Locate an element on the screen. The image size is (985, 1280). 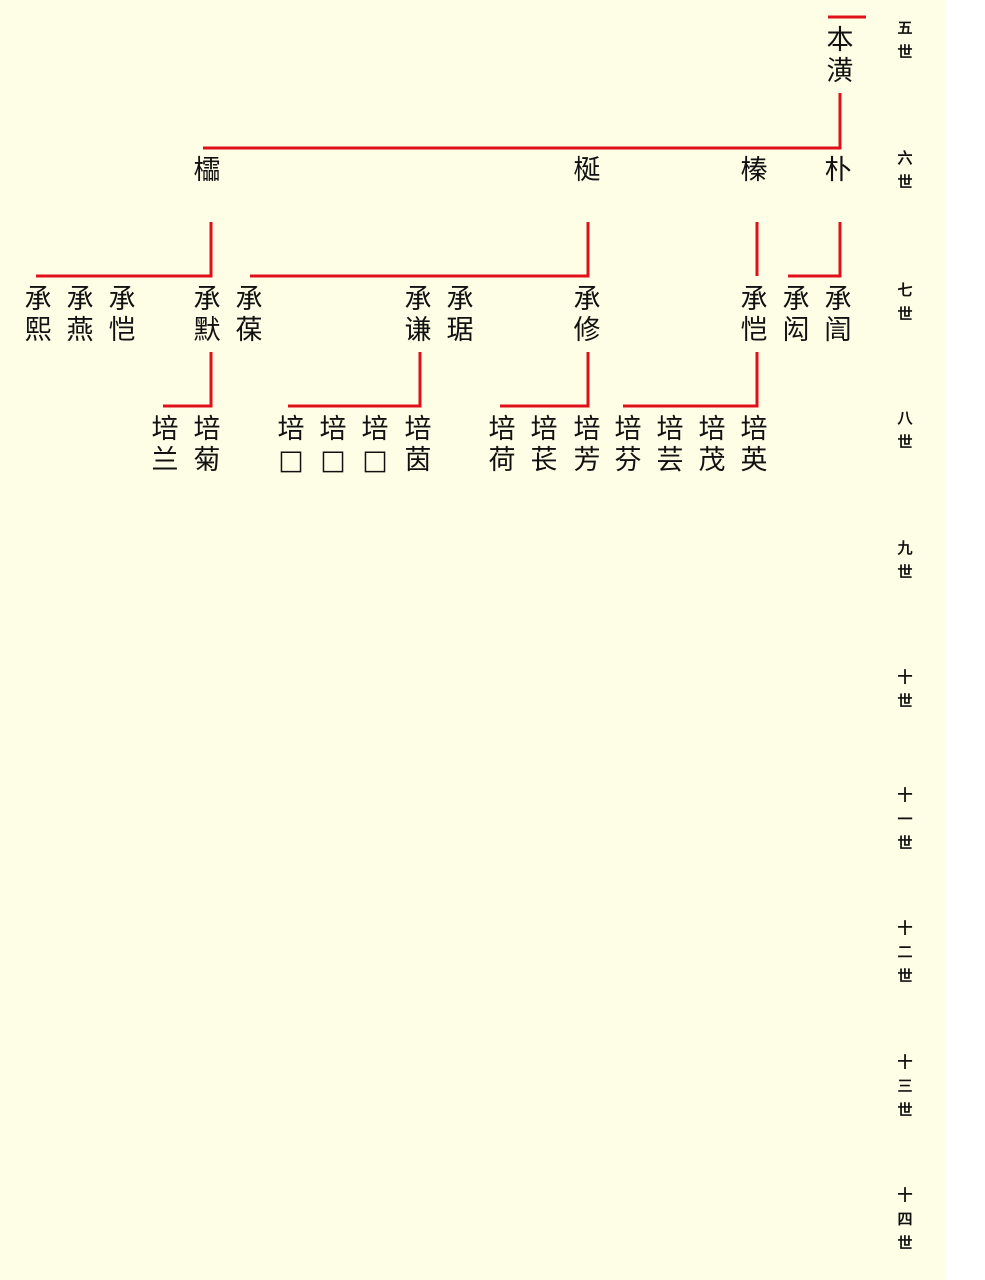
generation-label: 八世 is located at coordinates (905, 430).